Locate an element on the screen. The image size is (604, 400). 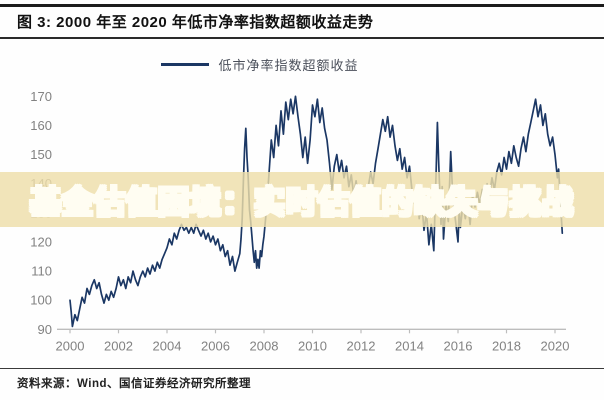
chart-legend: 低市净率指数超额收益 is located at coordinates (281, 64).